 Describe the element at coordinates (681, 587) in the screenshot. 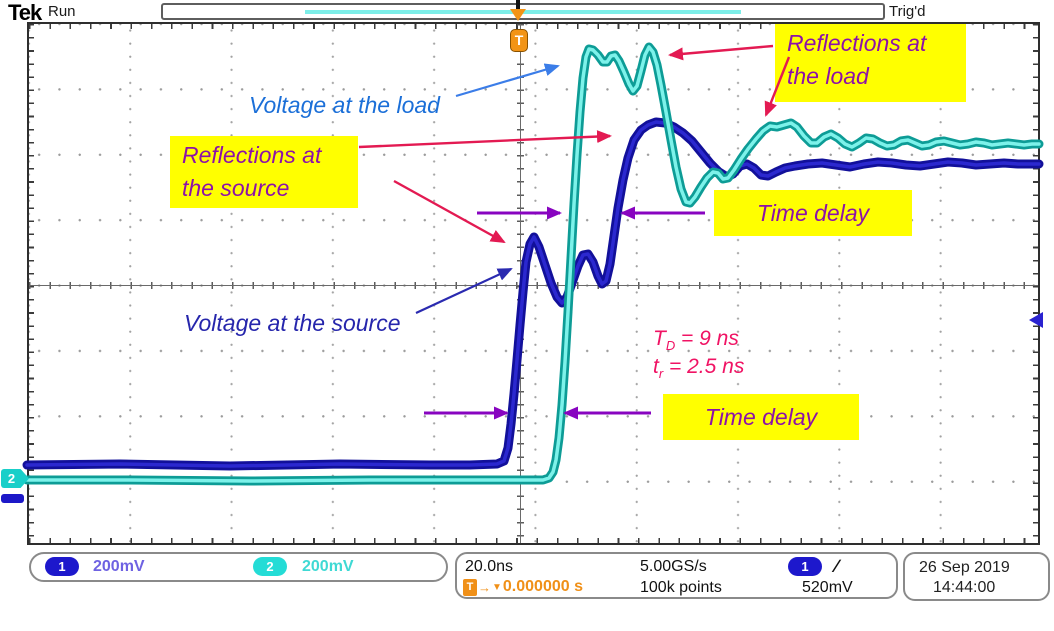

I see `record-length-readout: 100k points` at that location.